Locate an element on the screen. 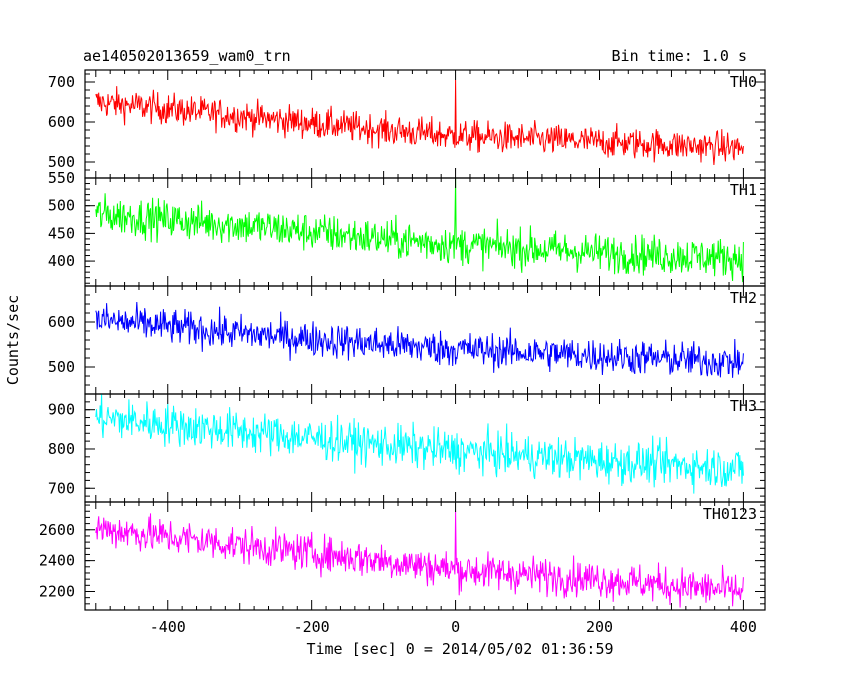  y-tick-label: 800 is located at coordinates (61, 449).